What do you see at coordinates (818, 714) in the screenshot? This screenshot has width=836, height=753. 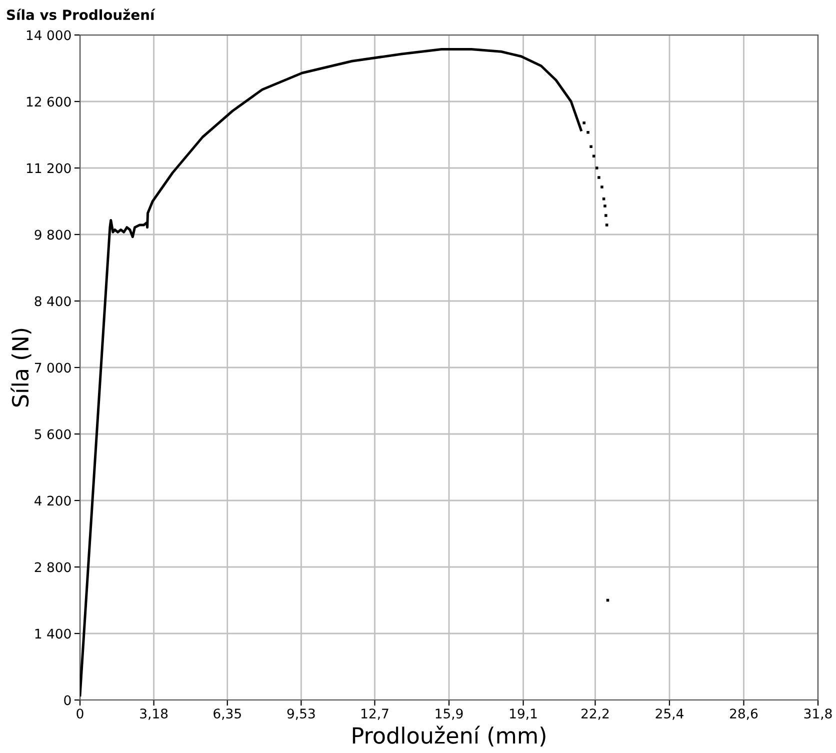 I see `x-tick-label: 31,8` at bounding box center [818, 714].